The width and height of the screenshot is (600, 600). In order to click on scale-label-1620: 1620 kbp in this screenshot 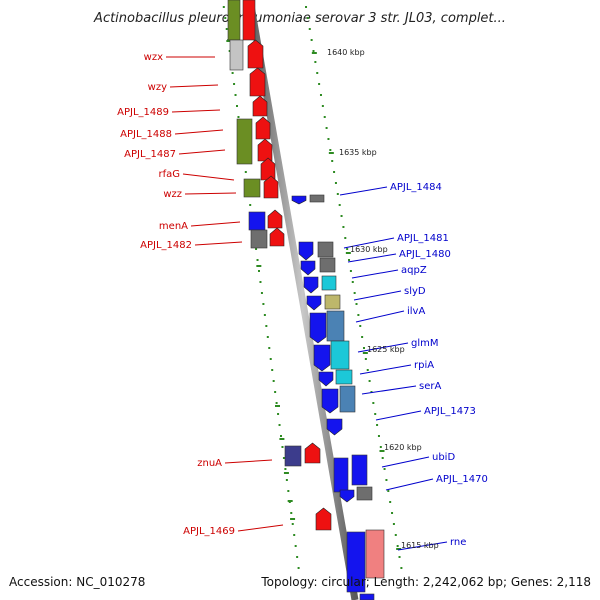, I will do `click(403, 447)`.